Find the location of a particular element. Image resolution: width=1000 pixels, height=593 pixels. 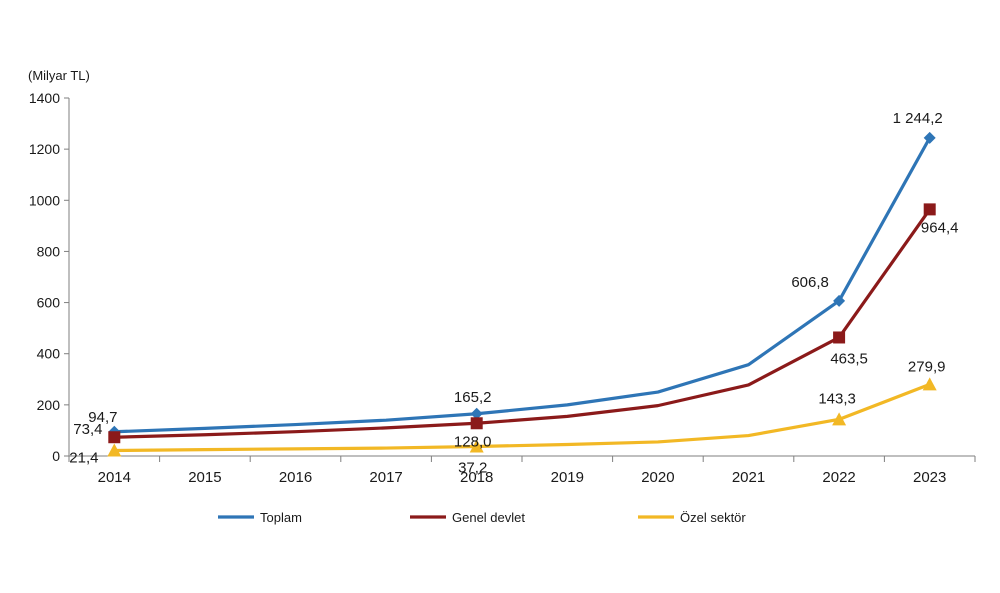

y-tick-label: 1200 is located at coordinates (44, 149).